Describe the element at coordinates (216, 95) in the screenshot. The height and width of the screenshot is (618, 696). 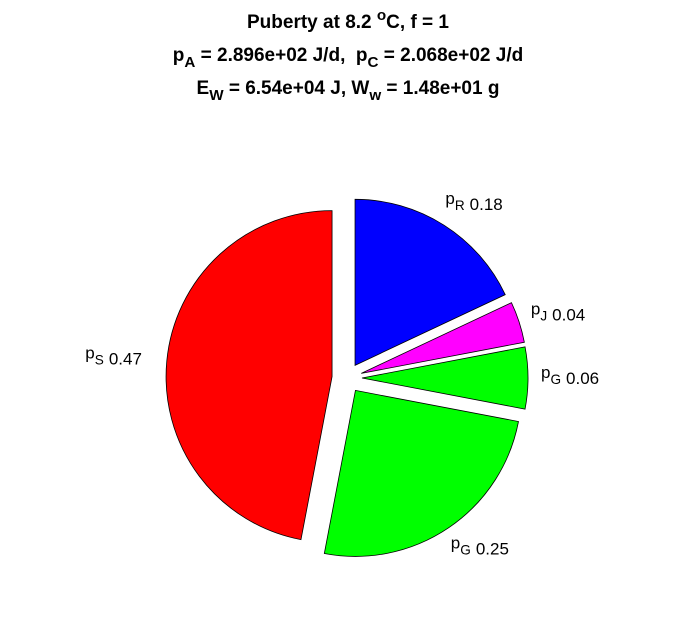
I see `text-part: W` at that location.